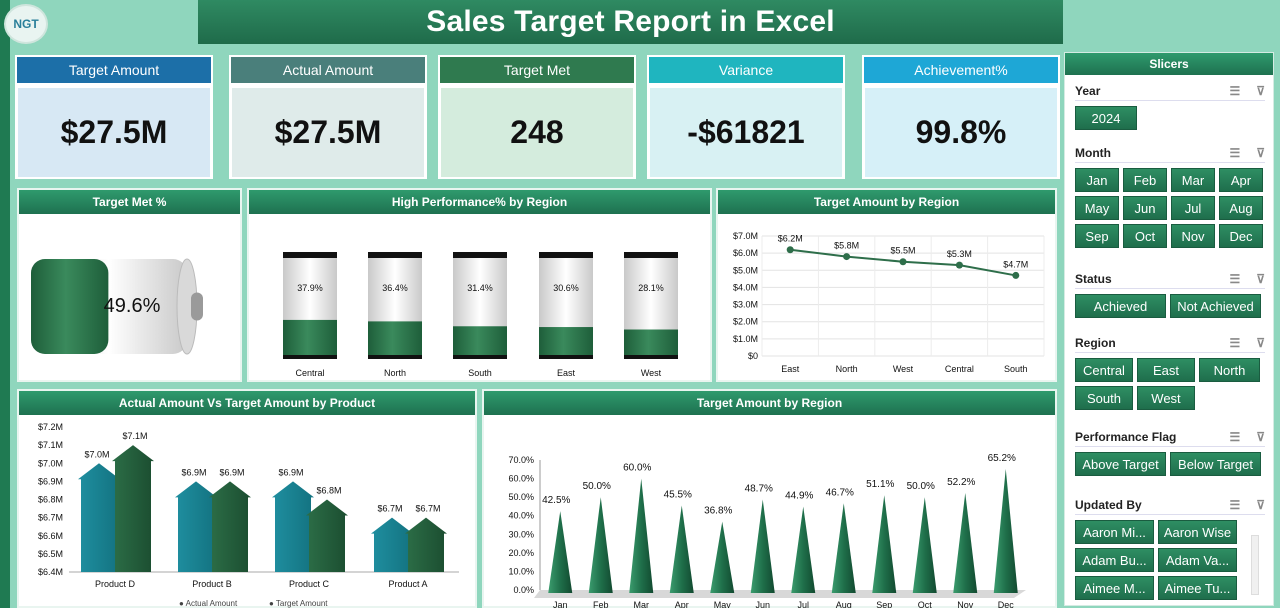  Describe the element at coordinates (1006, 604) in the screenshot. I see `x-tick: Dec` at that location.